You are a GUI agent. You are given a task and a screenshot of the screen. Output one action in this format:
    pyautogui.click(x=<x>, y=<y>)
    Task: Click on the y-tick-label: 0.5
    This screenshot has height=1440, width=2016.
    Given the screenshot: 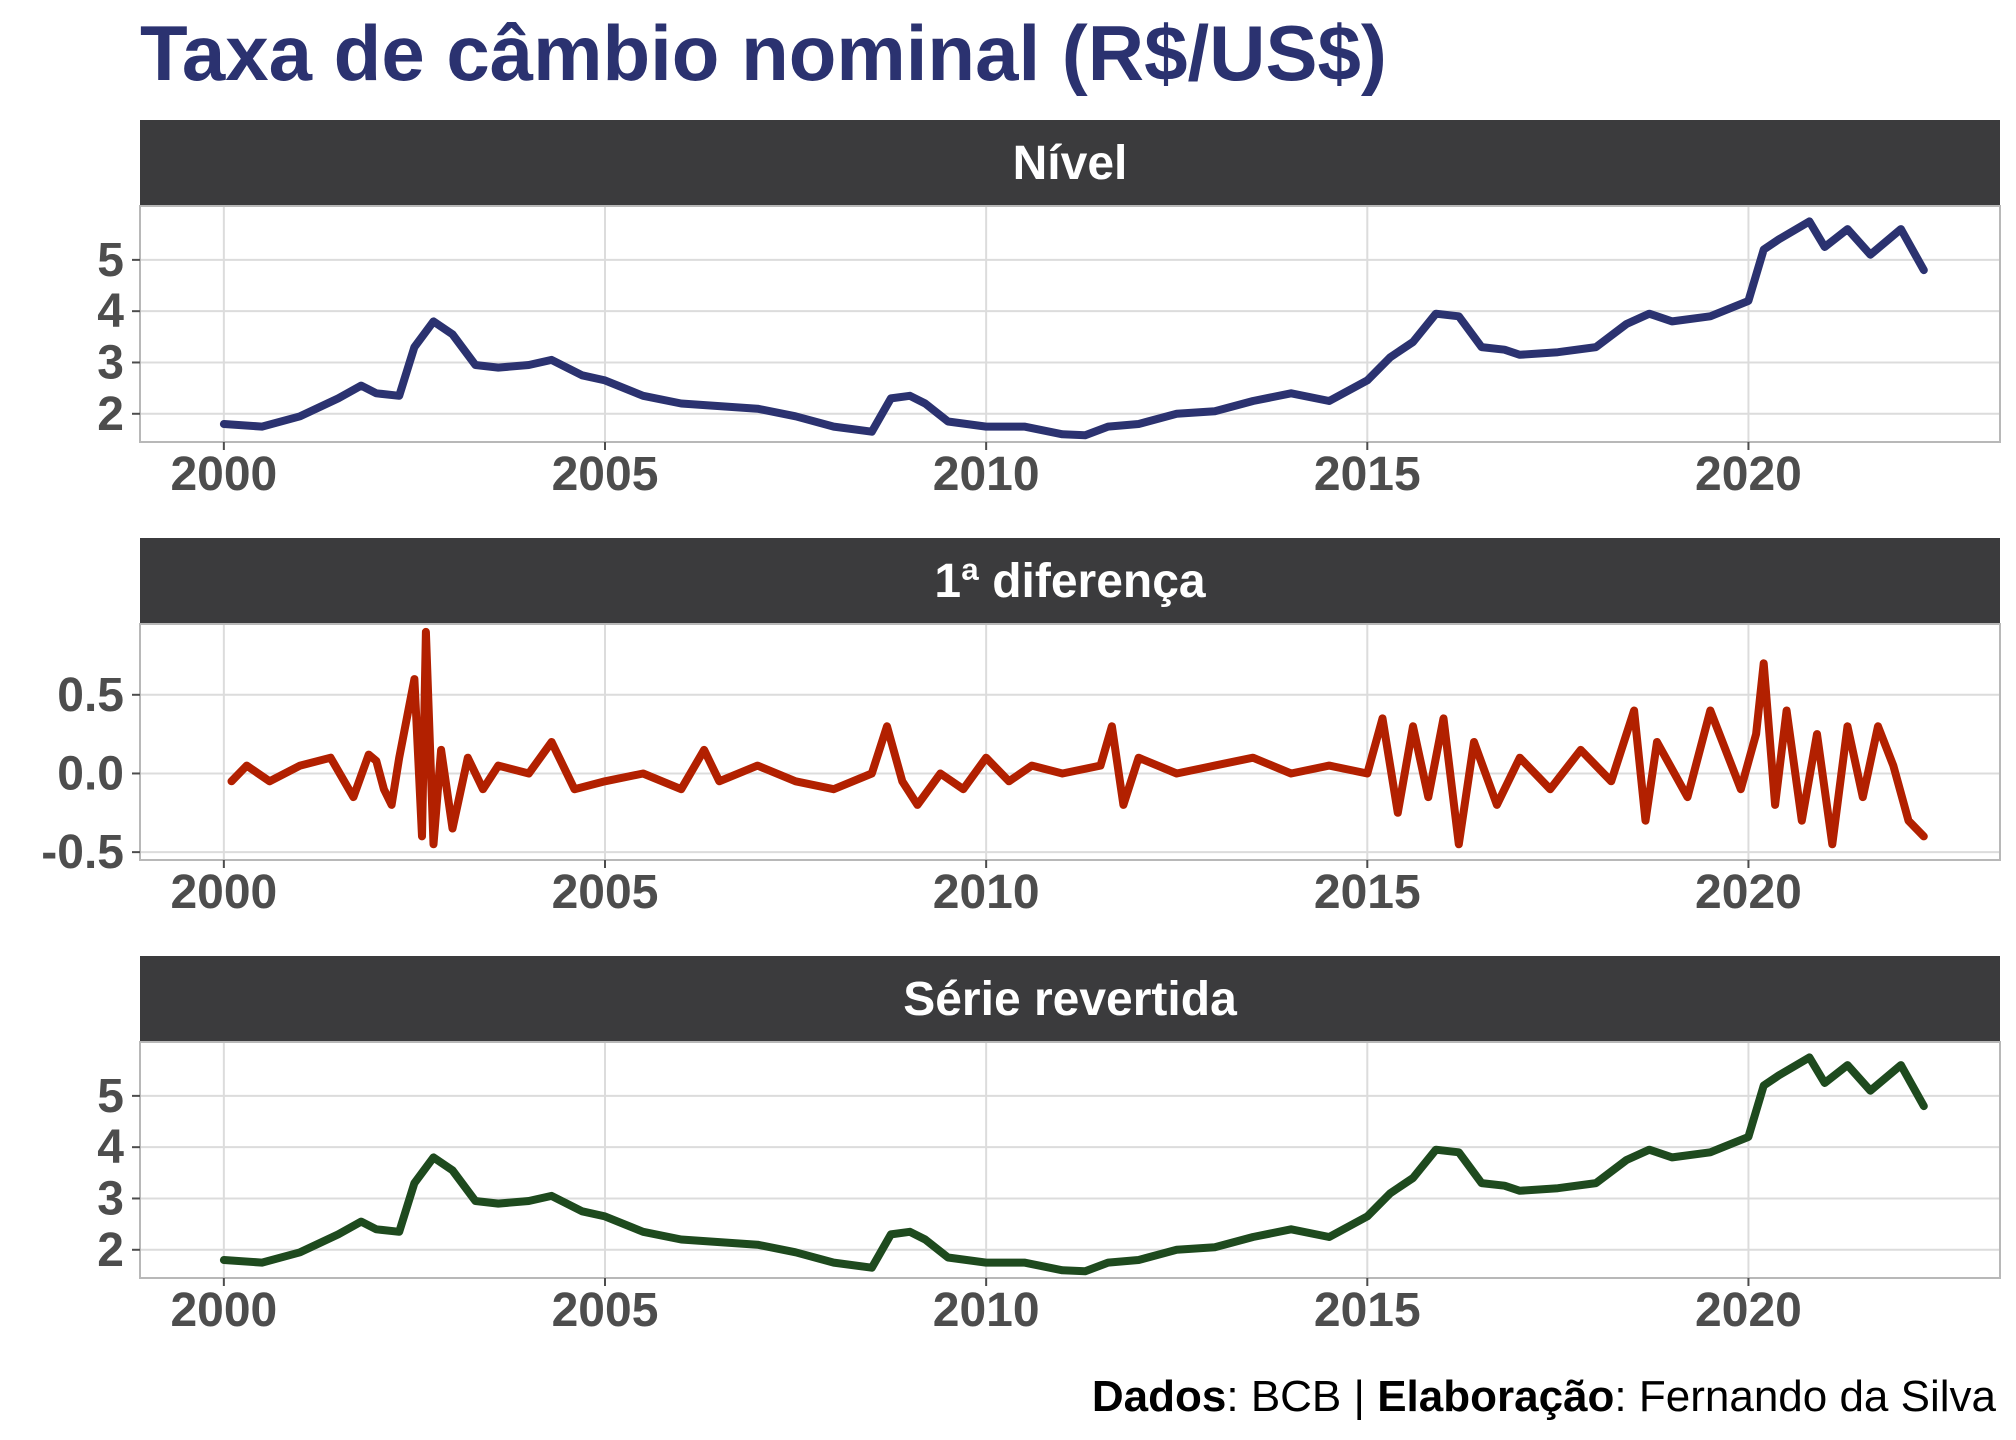 What is the action you would take?
    pyautogui.click(x=90, y=695)
    